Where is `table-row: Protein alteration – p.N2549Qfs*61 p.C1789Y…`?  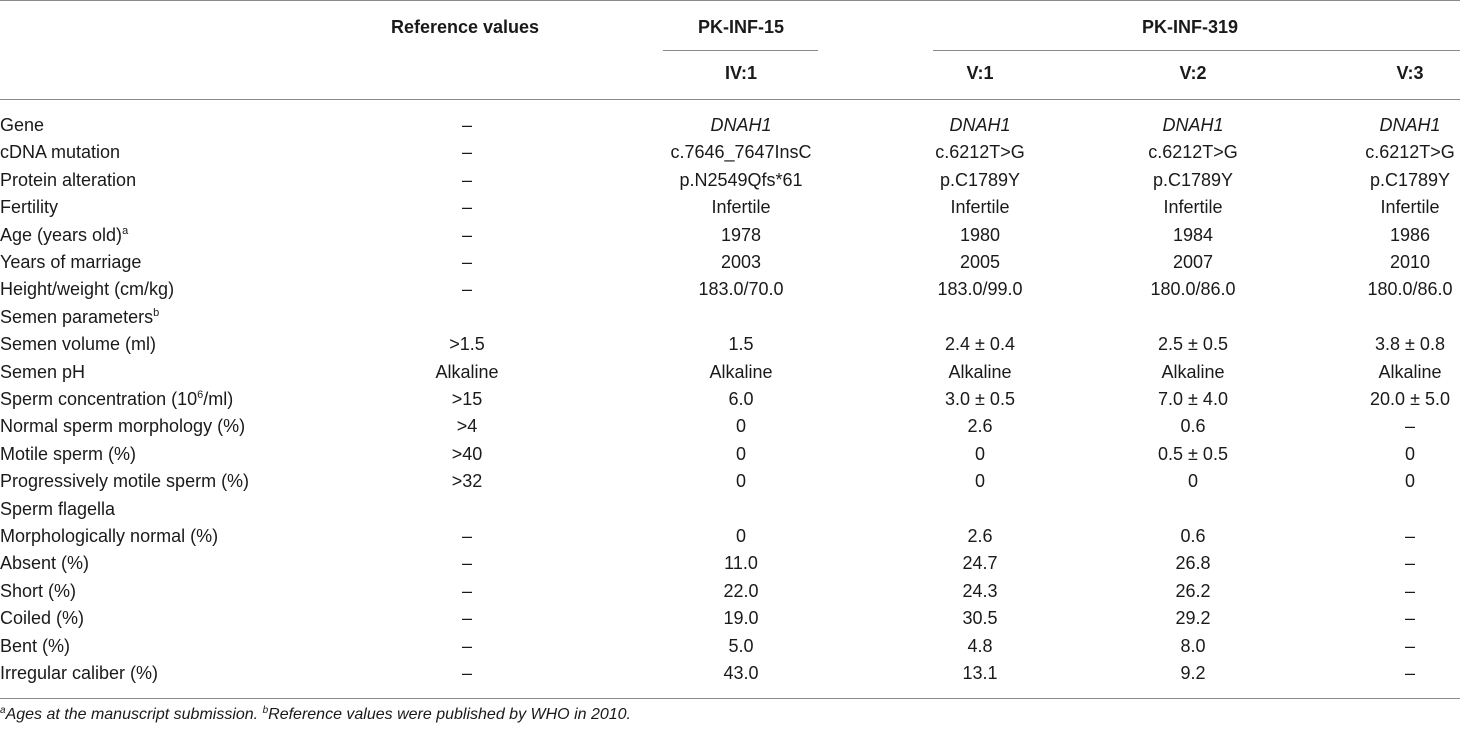 table-row: Protein alteration – p.N2549Qfs*61 p.C1789Y… is located at coordinates (730, 180).